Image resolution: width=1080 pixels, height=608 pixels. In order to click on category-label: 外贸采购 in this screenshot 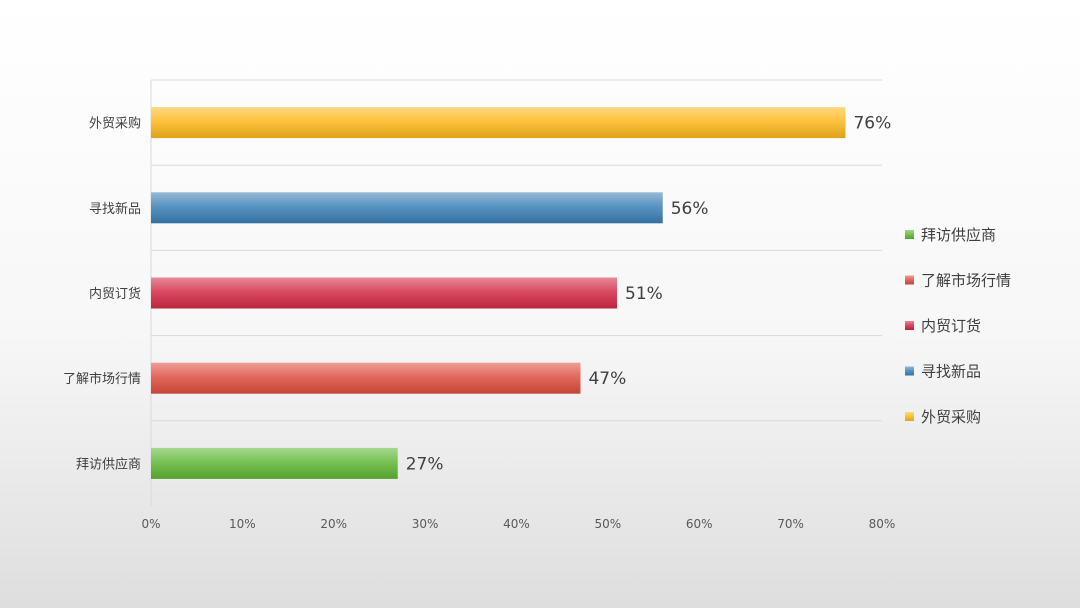, I will do `click(115, 124)`.